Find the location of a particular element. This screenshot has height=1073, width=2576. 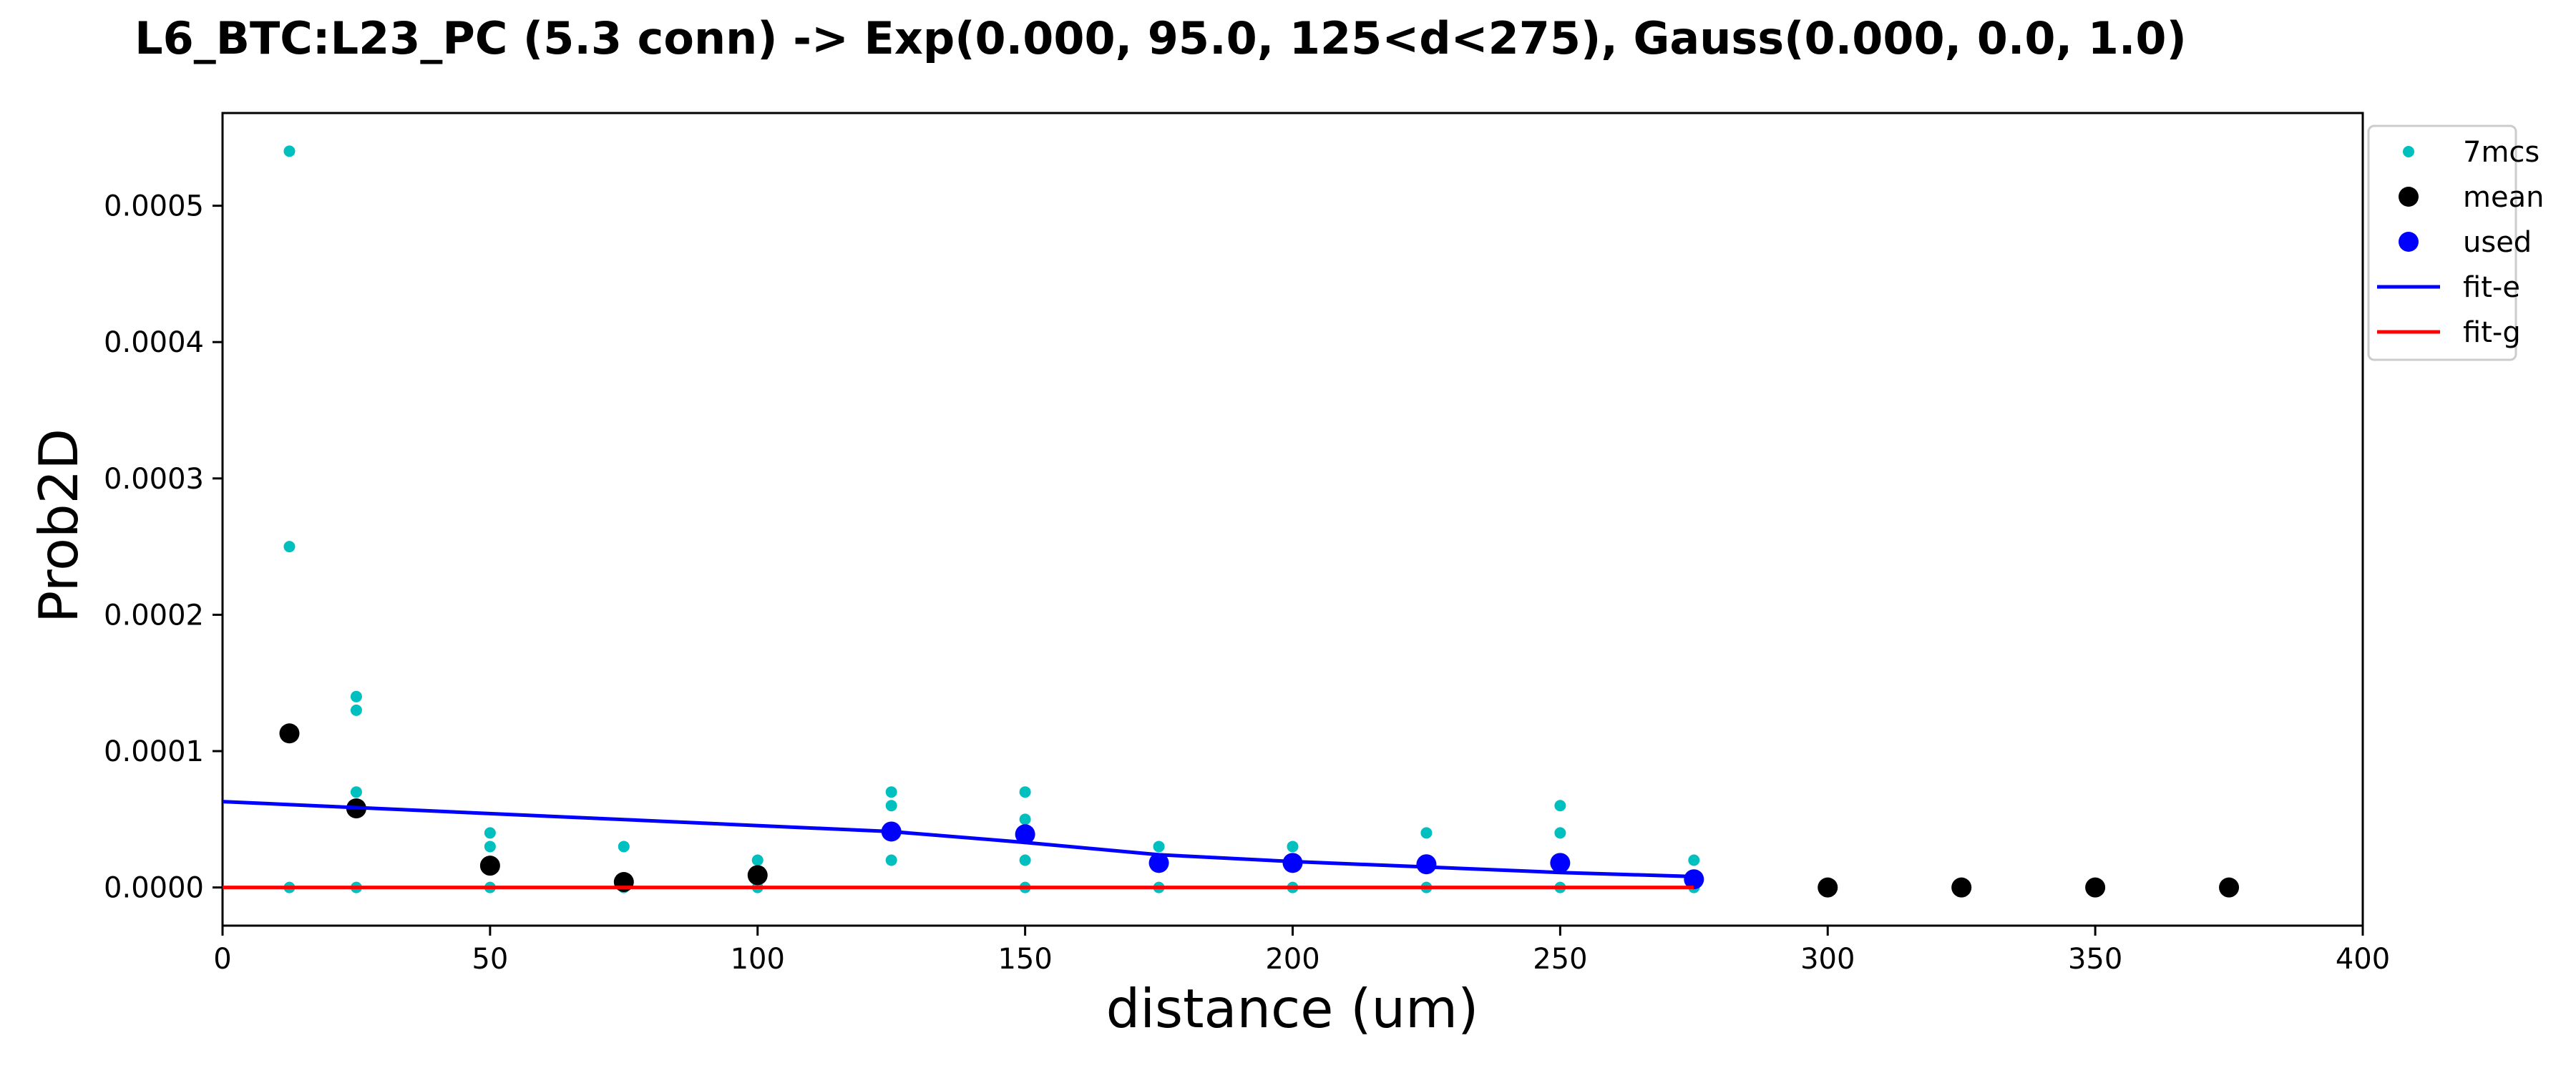

y-tick-label: 0.0000 is located at coordinates (154, 889).